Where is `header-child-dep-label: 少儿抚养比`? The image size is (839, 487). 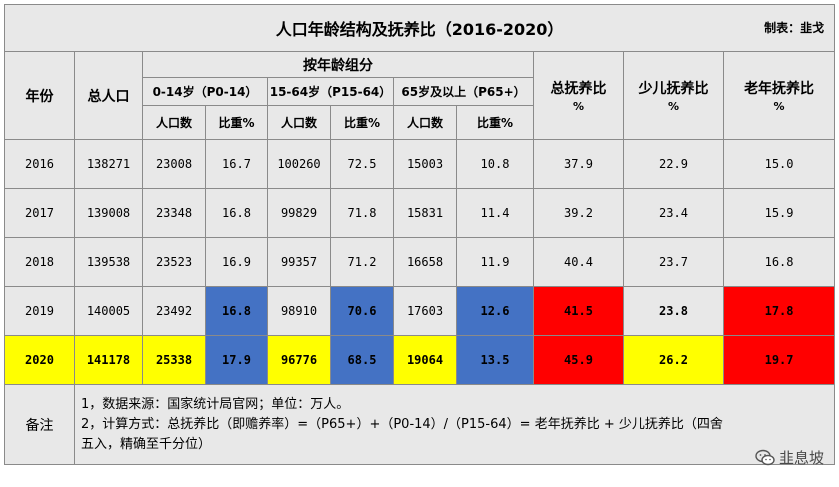 header-child-dep-label: 少儿抚养比 is located at coordinates (673, 89).